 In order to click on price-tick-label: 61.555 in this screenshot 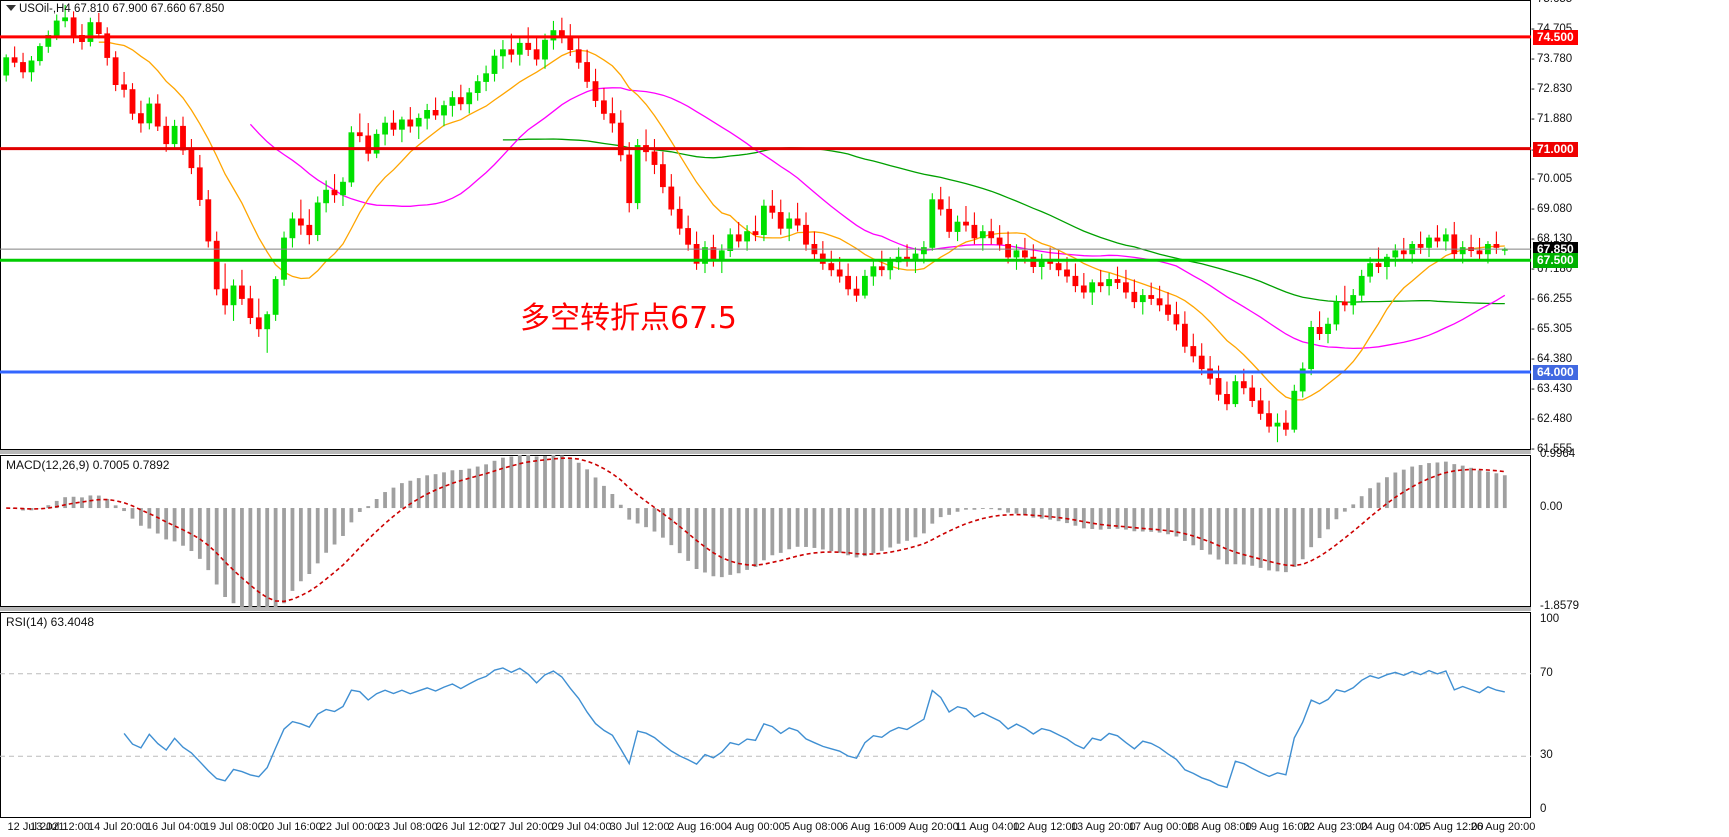, I will do `click(1555, 449)`.